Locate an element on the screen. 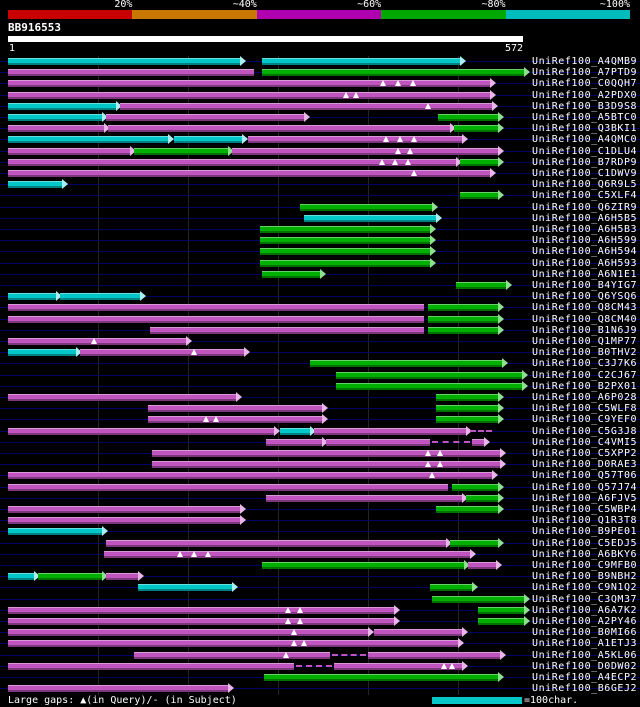 The height and width of the screenshot is (707, 640). subject-label: UniRef100_C5WLF8 is located at coordinates (585, 409).